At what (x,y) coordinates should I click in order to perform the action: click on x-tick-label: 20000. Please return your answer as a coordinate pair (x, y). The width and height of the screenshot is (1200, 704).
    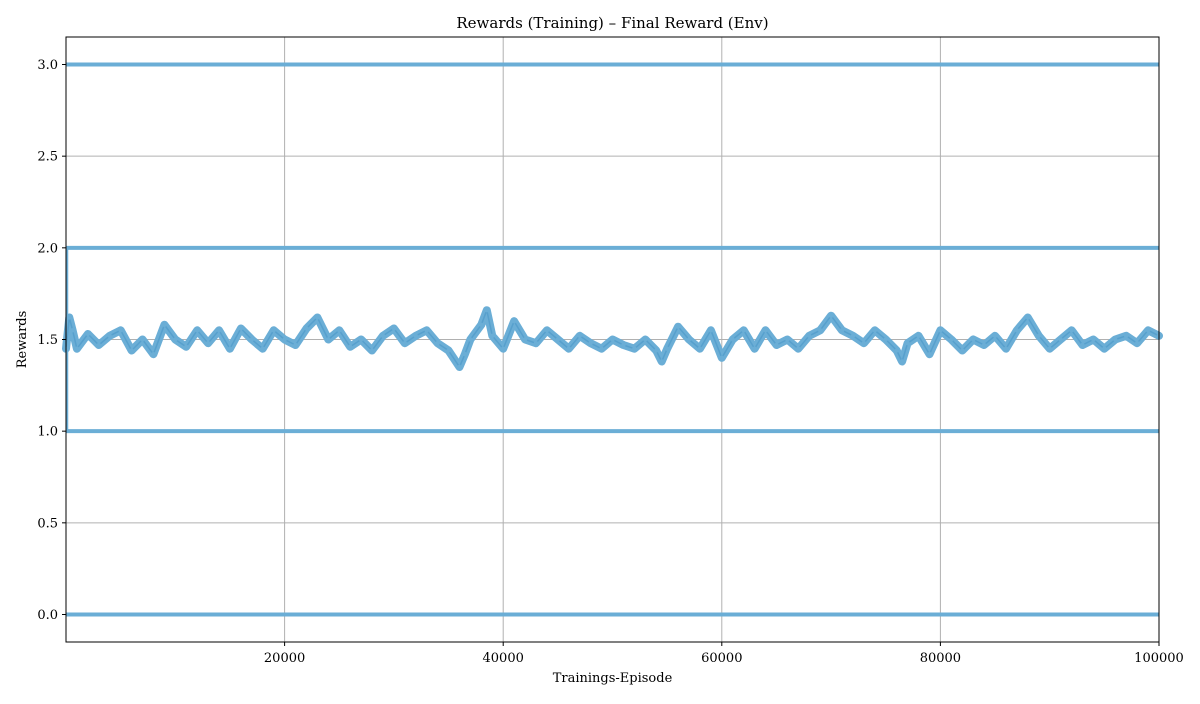
    Looking at the image, I should click on (284, 658).